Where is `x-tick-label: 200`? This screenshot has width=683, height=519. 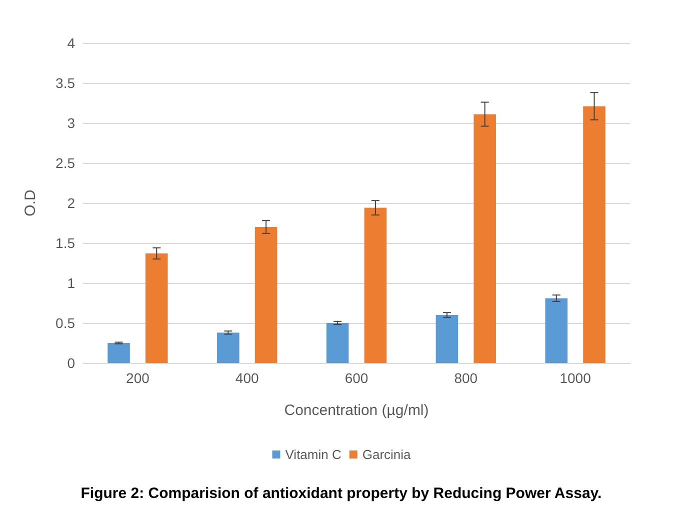 x-tick-label: 200 is located at coordinates (138, 378).